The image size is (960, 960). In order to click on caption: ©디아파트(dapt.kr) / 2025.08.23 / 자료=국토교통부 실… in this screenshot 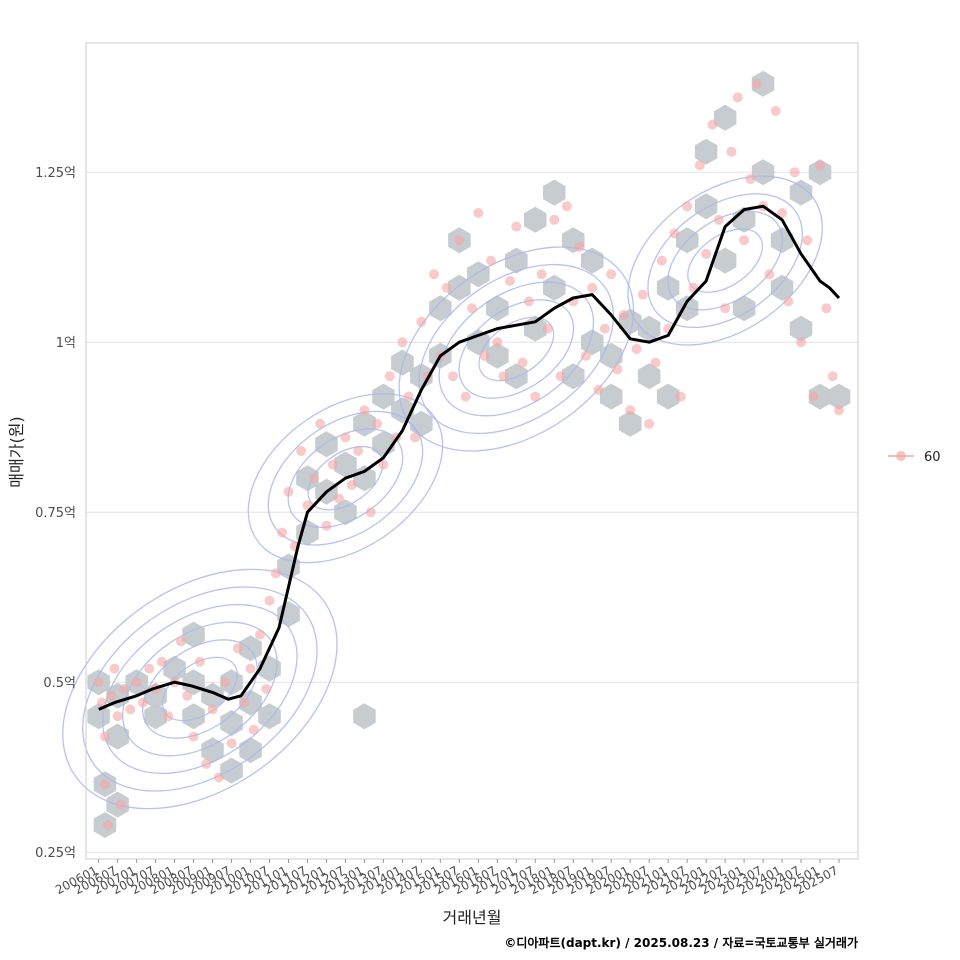, I will do `click(681, 942)`.